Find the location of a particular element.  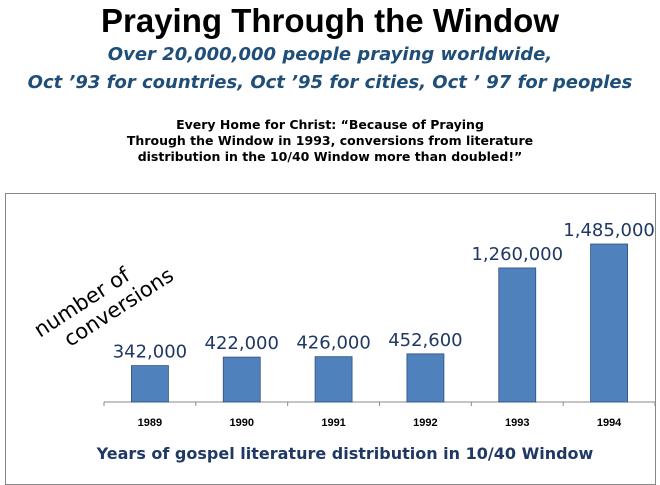

data-label-1994: 1,485,000 is located at coordinates (609, 230).